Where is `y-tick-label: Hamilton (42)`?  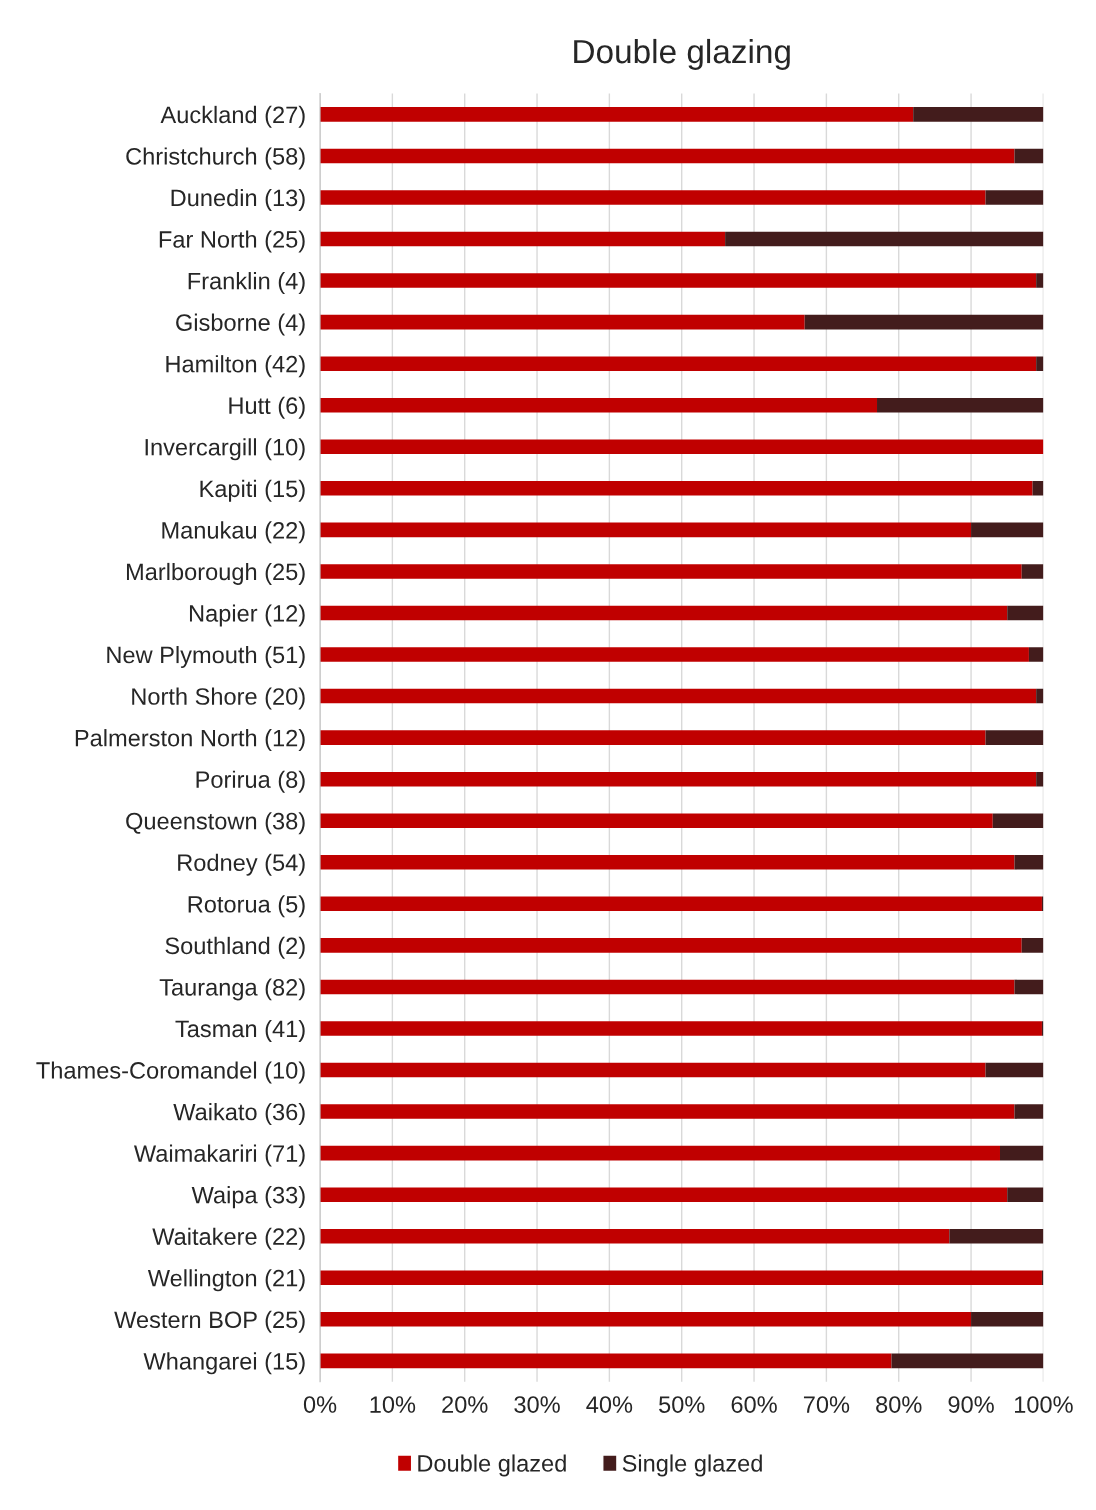
y-tick-label: Hamilton (42) is located at coordinates (235, 366).